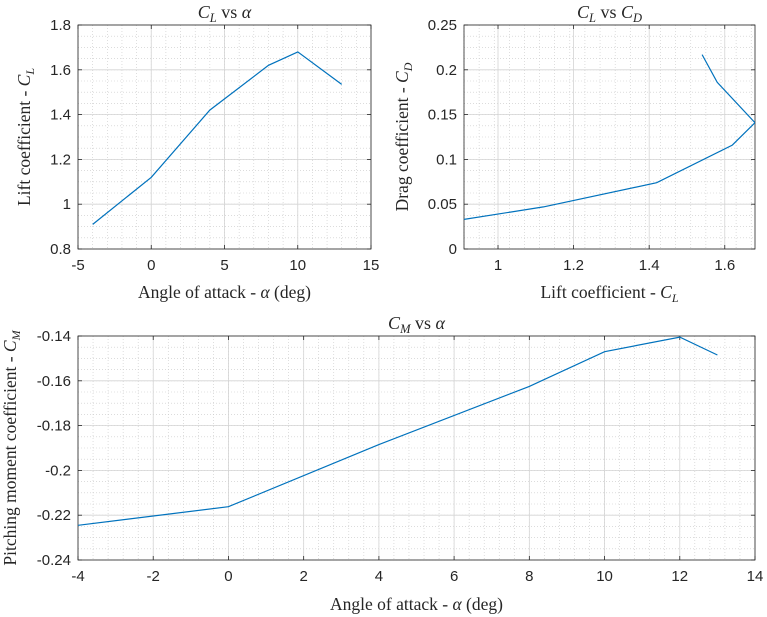 Image resolution: width=767 pixels, height=617 pixels. What do you see at coordinates (67, 204) in the screenshot?
I see `y-tick-label: 1` at bounding box center [67, 204].